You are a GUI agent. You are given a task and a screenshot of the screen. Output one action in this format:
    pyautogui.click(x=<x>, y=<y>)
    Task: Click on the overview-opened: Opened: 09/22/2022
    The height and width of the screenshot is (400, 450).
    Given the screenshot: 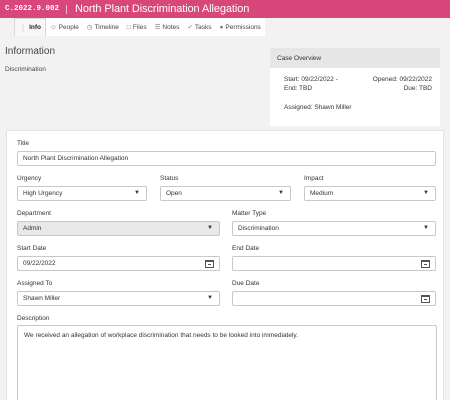 What is the action you would take?
    pyautogui.click(x=402, y=79)
    